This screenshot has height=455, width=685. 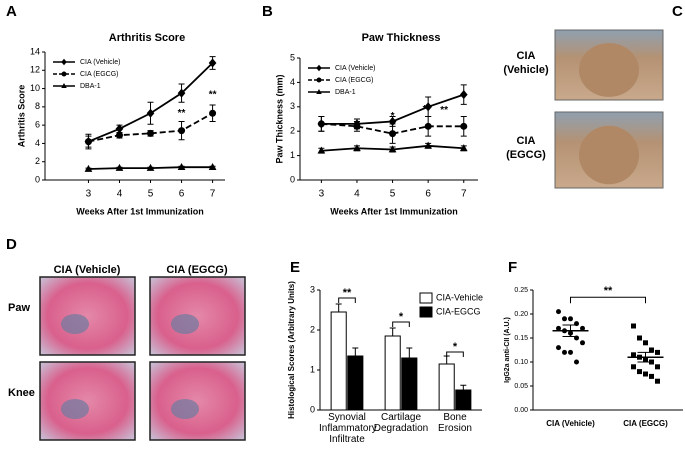 What do you see at coordinates (21, 393) in the screenshot?
I see `row-label: Knee` at bounding box center [21, 393].